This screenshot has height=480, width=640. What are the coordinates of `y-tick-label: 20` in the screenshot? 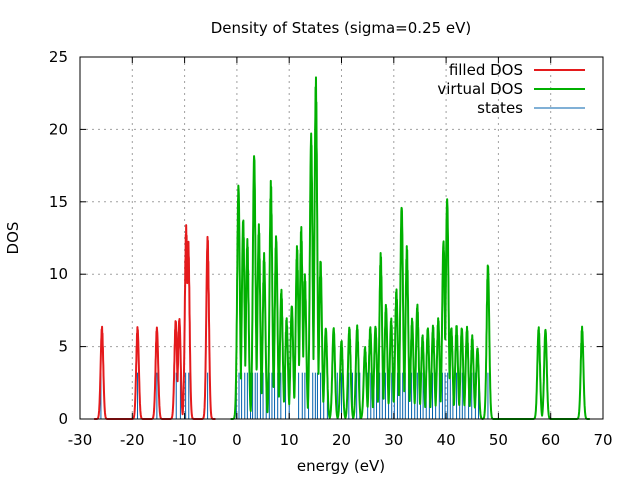 It's located at (58, 129).